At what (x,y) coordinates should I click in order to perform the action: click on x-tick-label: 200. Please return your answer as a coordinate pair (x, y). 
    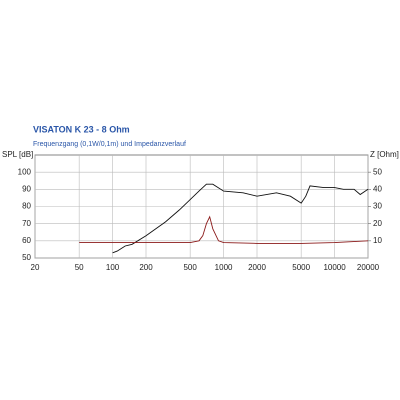
    Looking at the image, I should click on (146, 267).